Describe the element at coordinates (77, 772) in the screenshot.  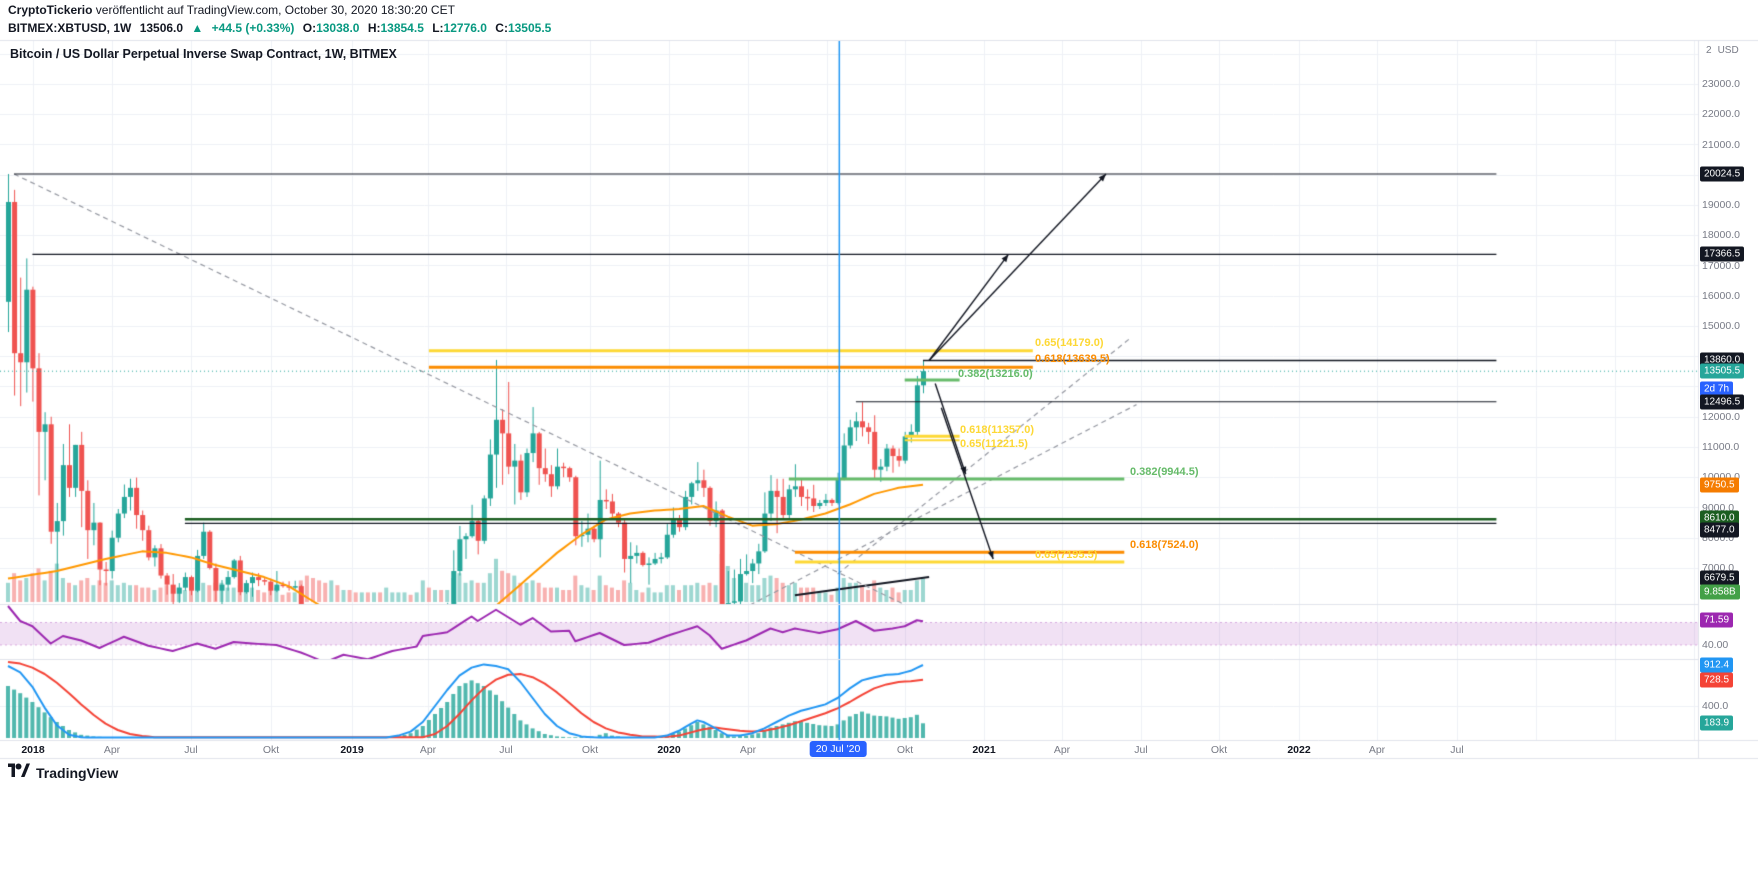
I see `tradingview-logo-text: TradingView` at that location.